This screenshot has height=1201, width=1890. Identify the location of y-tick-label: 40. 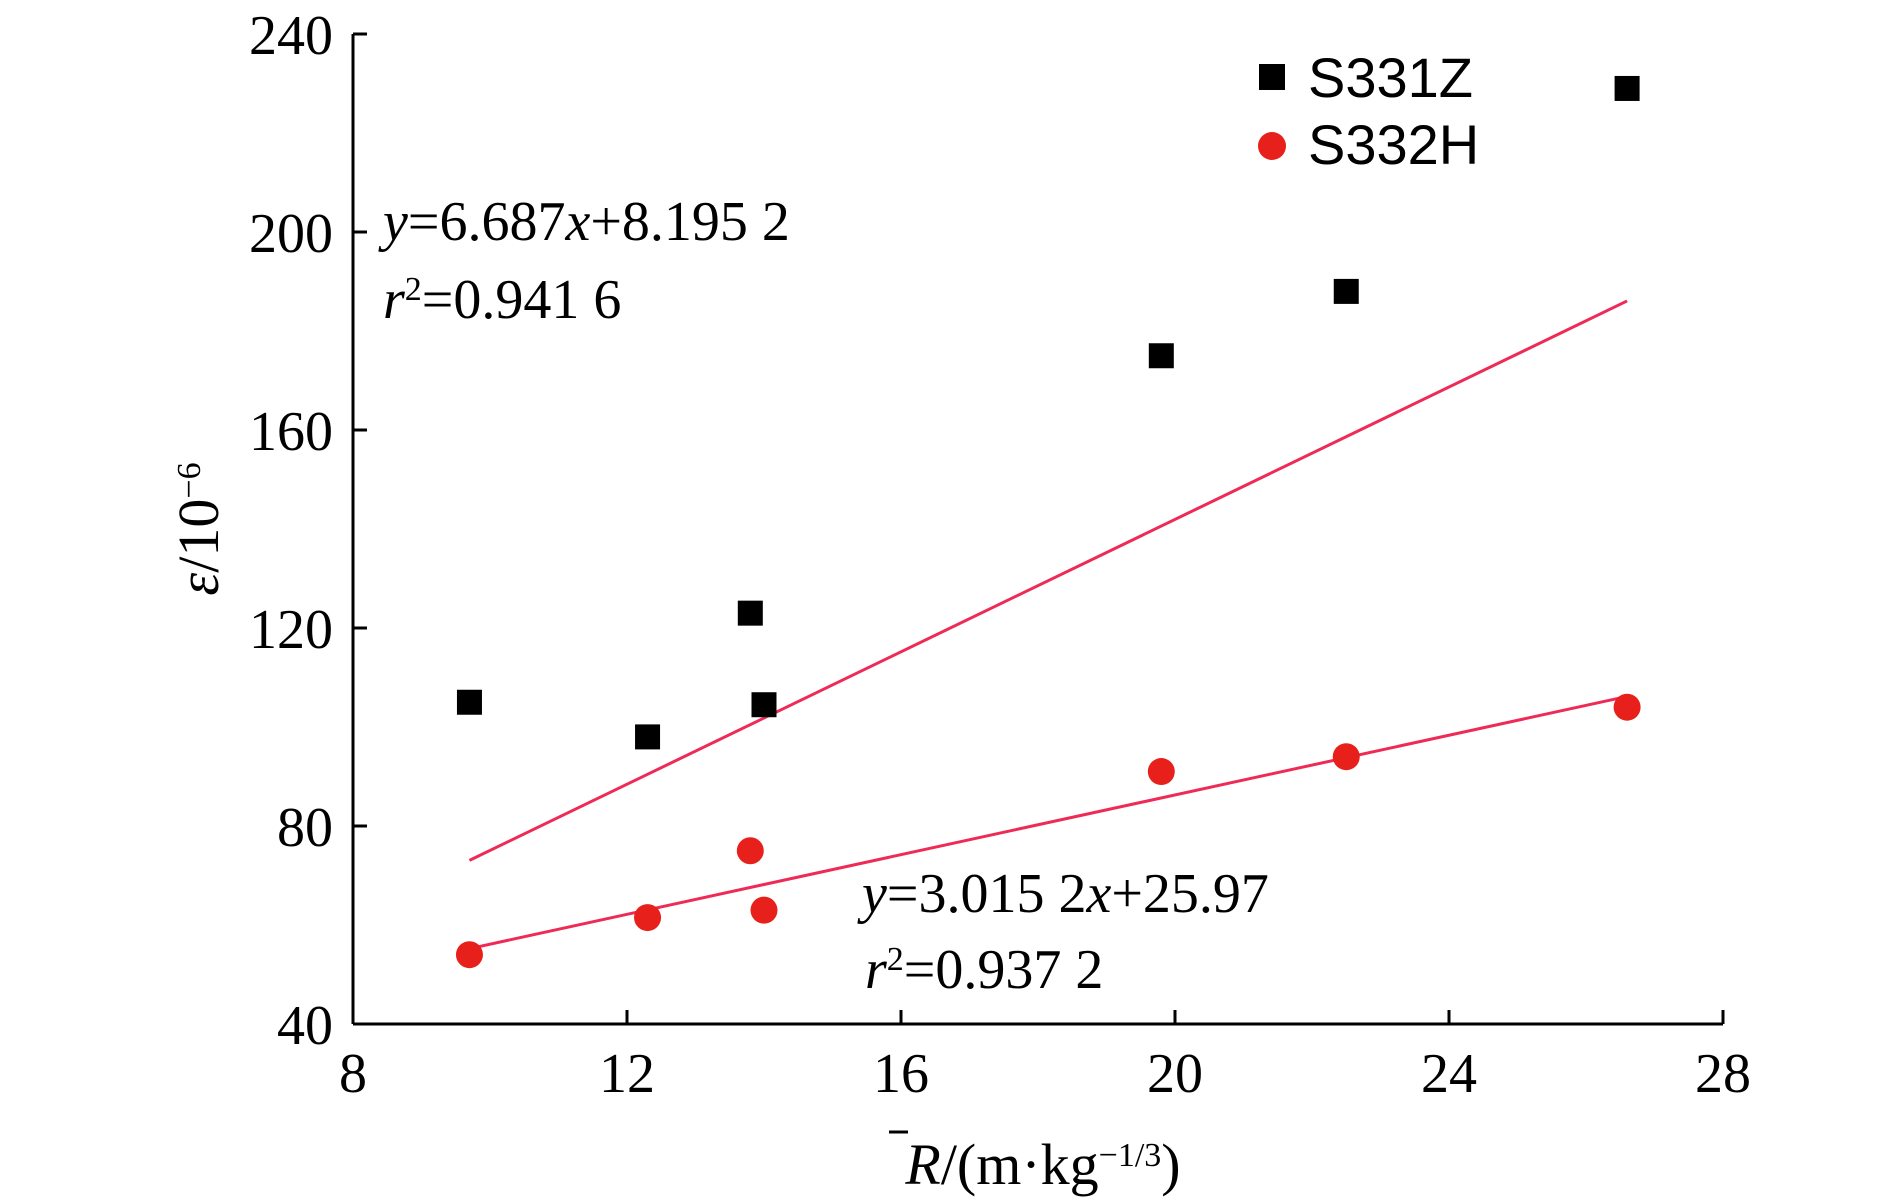
(305, 1026).